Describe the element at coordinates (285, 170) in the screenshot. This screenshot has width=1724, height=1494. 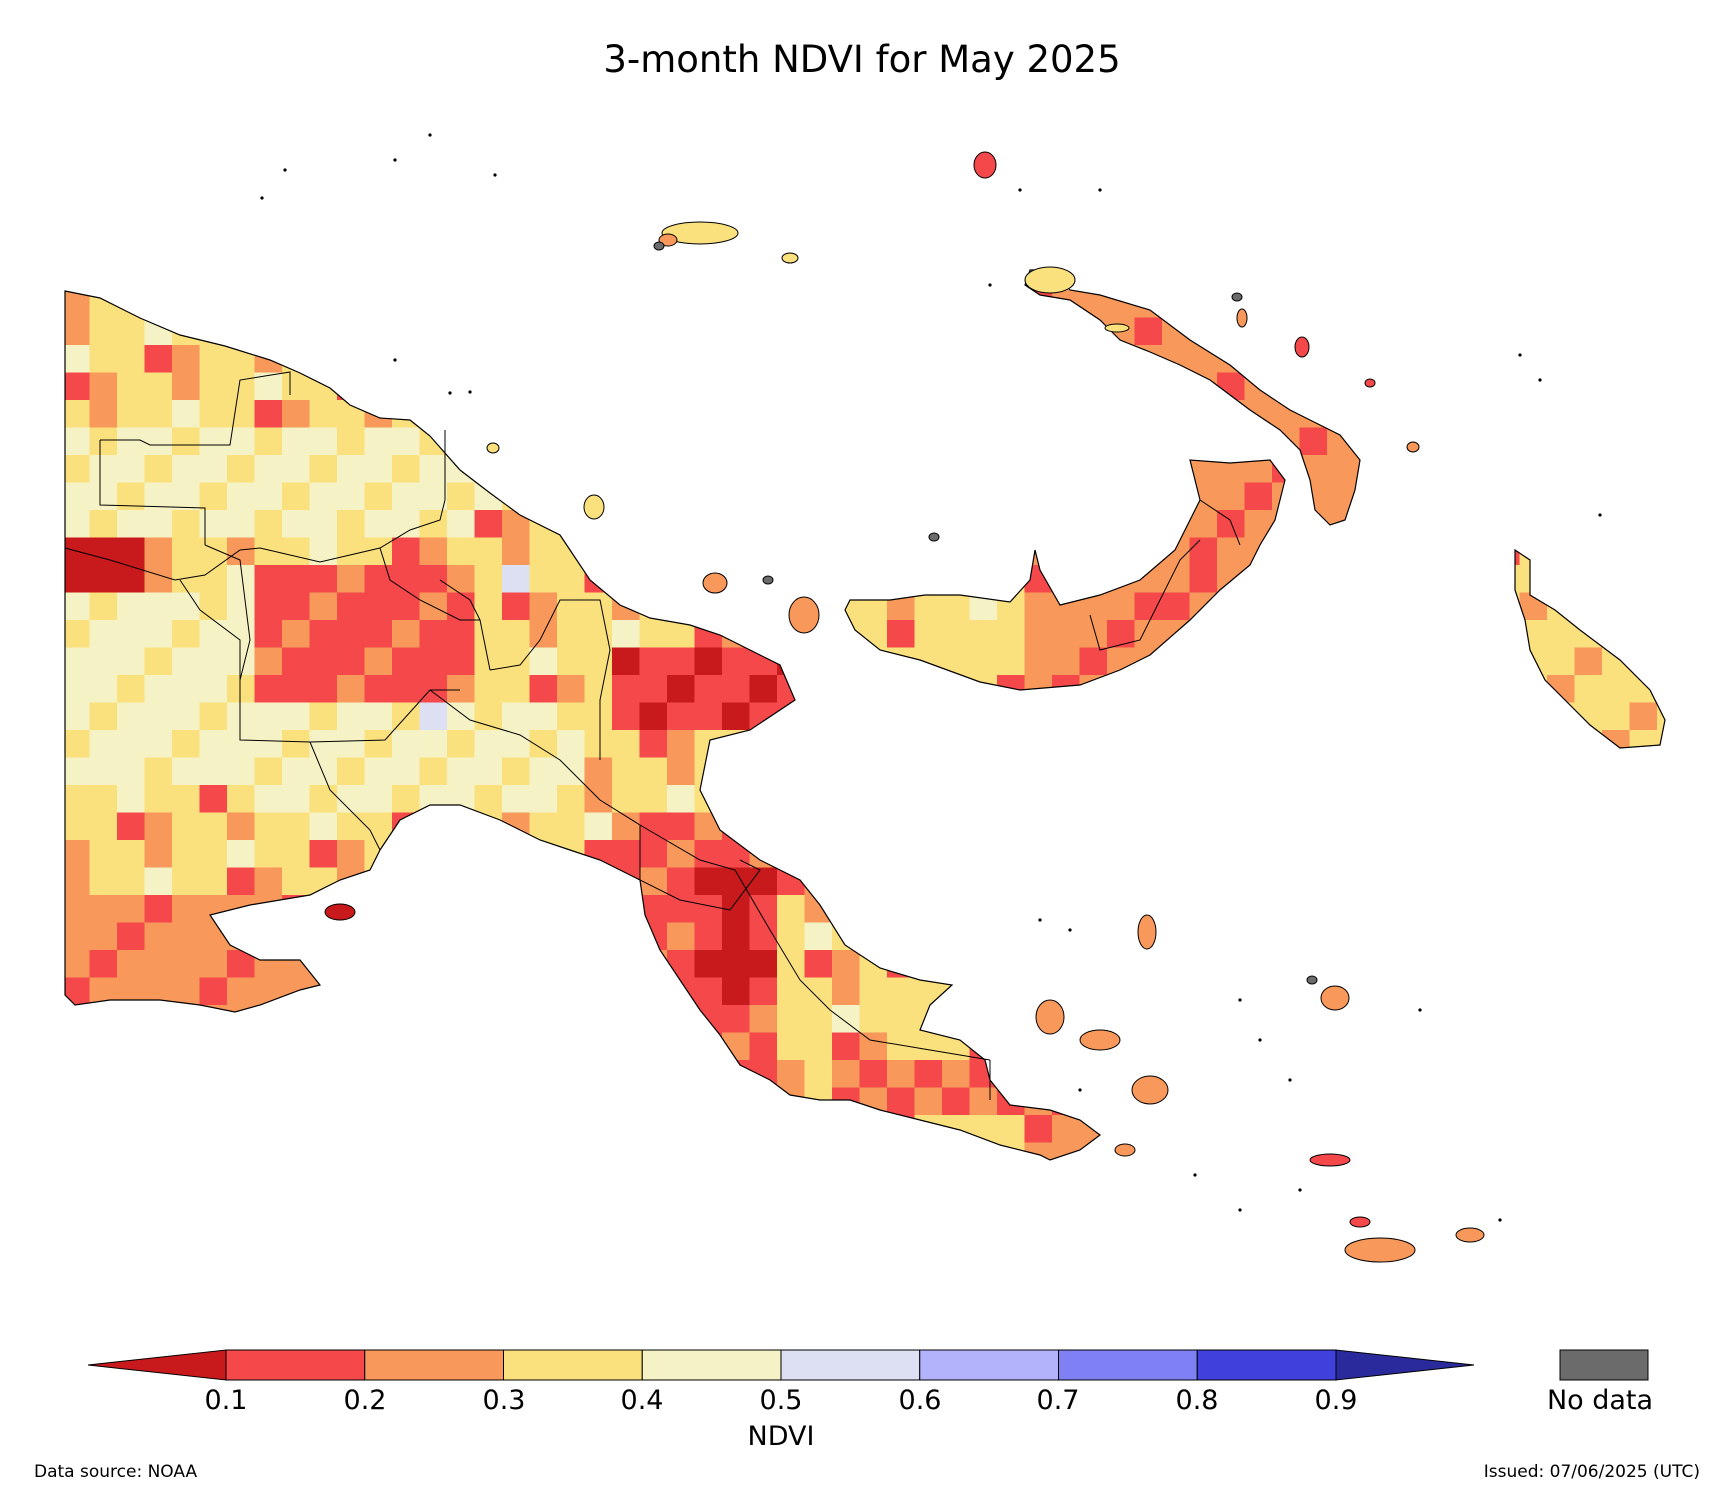
I see `islet` at that location.